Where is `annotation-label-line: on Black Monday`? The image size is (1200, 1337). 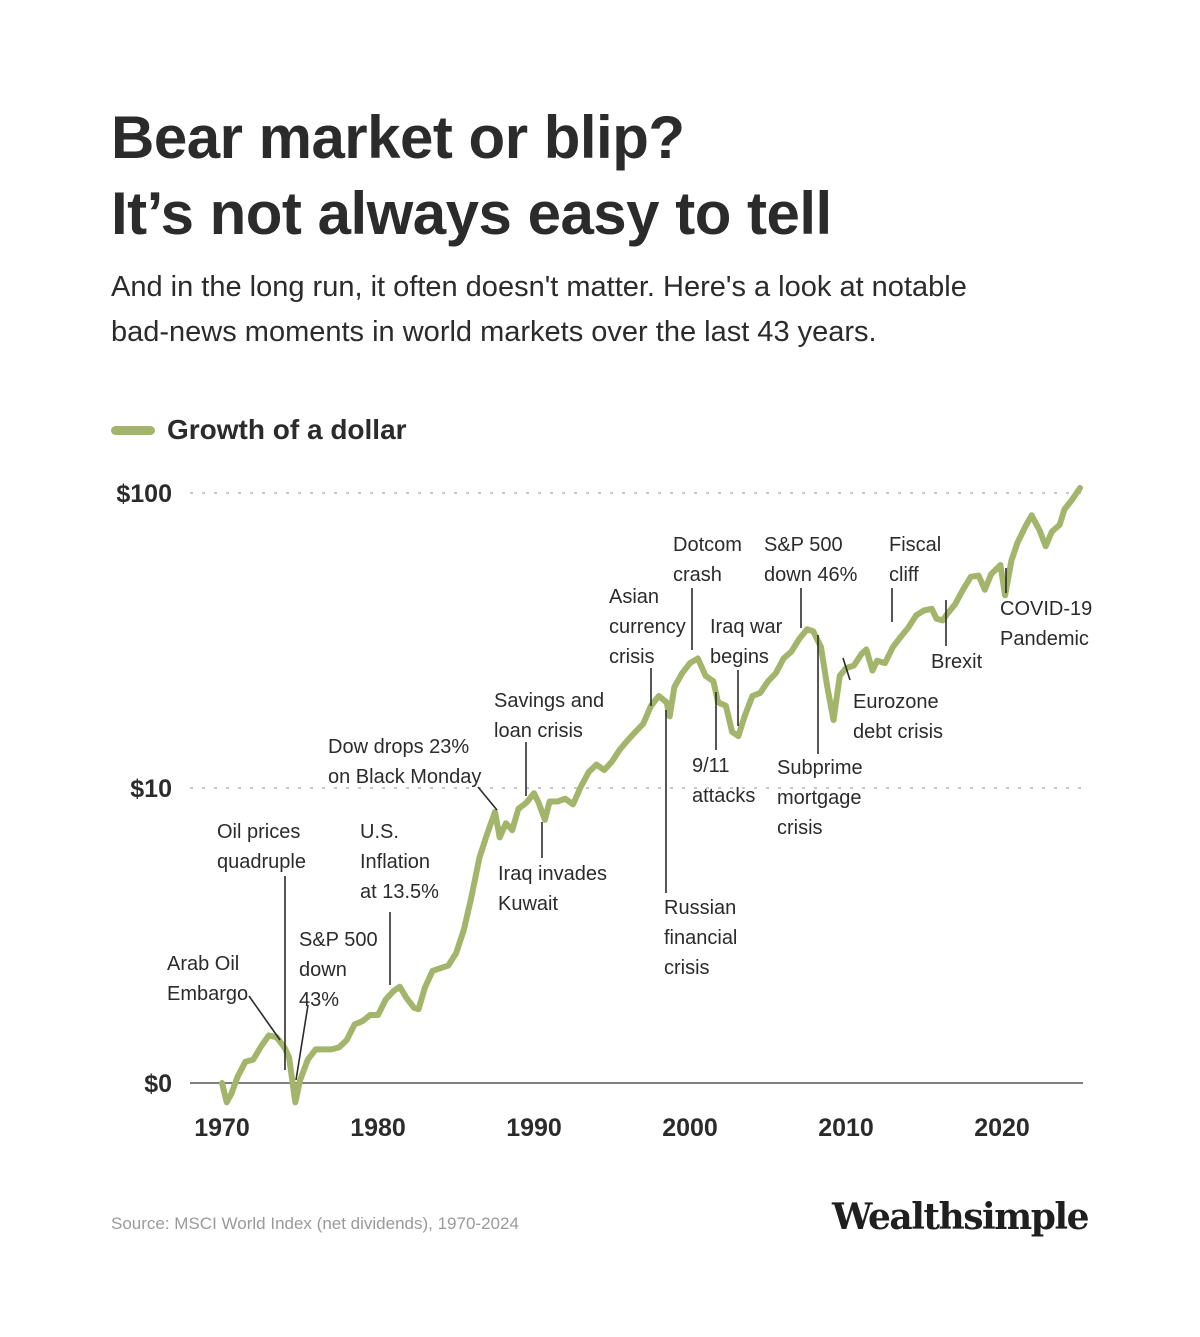
annotation-label-line: on Black Monday is located at coordinates (404, 777).